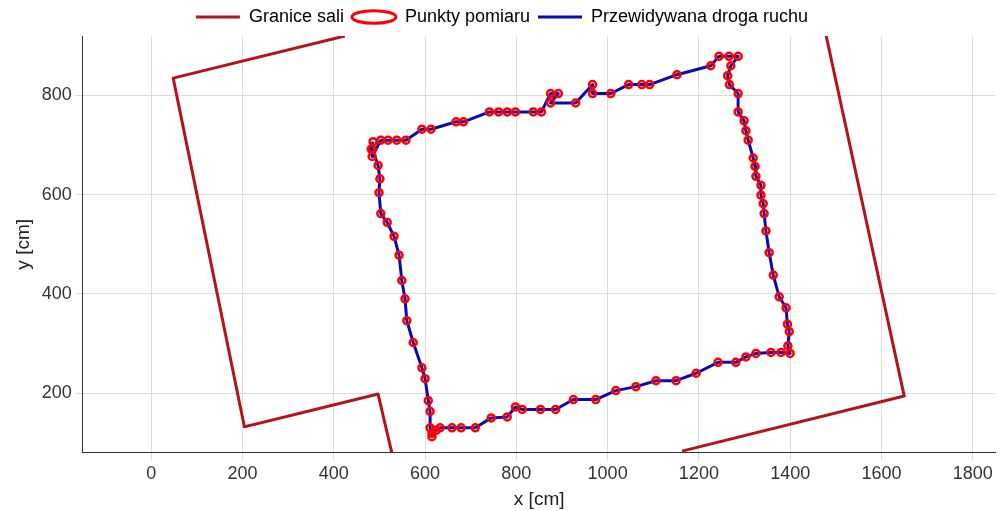 This screenshot has width=1002, height=511. Describe the element at coordinates (467, 15) in the screenshot. I see `legend-label: Punkty pomiaru` at that location.